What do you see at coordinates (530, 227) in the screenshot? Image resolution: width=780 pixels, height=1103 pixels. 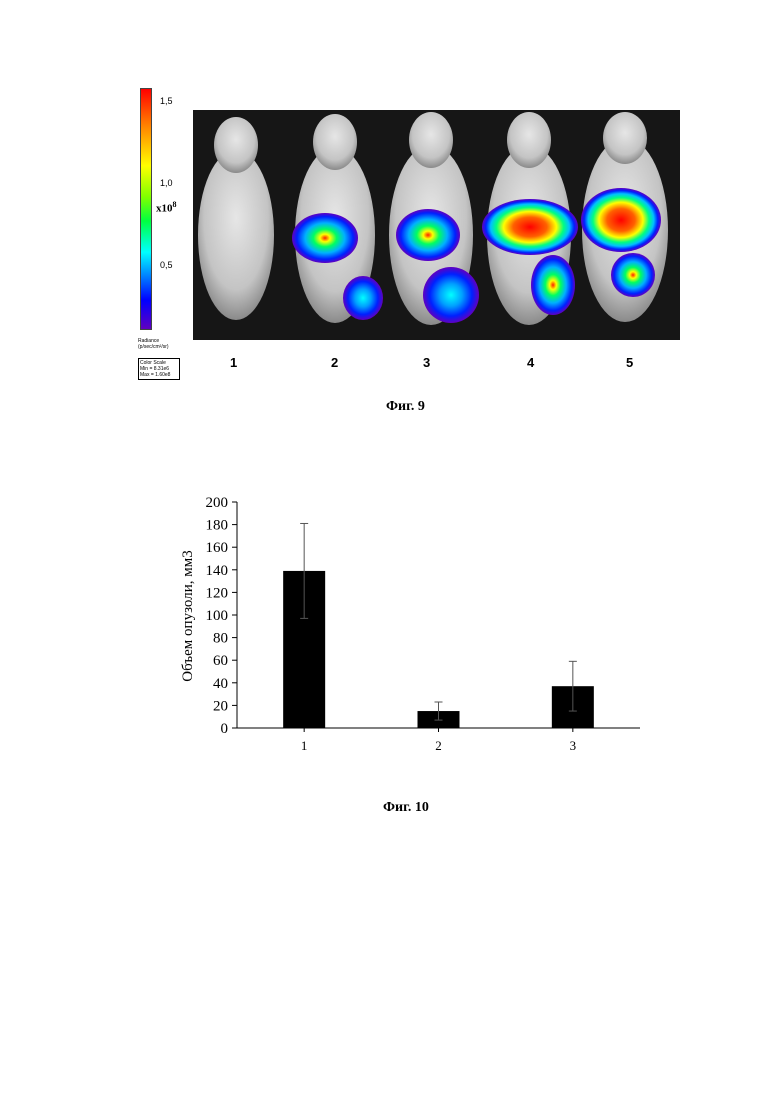 I see `signal-4a` at bounding box center [530, 227].